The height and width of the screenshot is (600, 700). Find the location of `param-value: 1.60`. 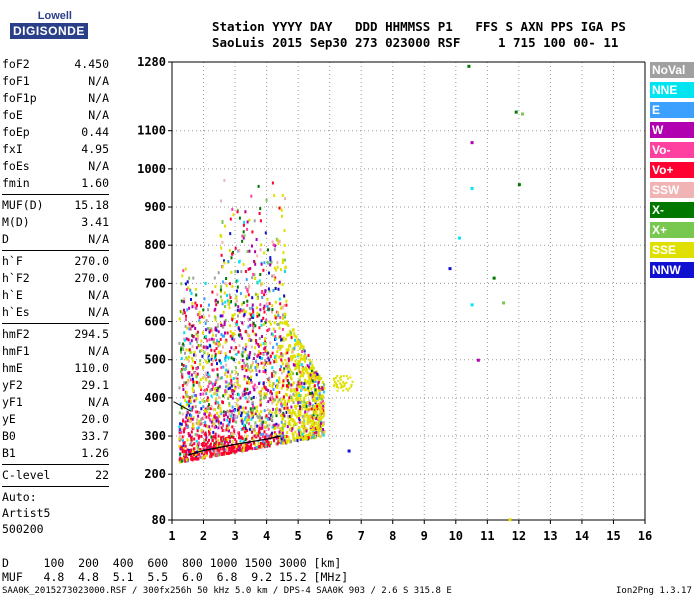

param-value: 1.60 is located at coordinates (95, 183).